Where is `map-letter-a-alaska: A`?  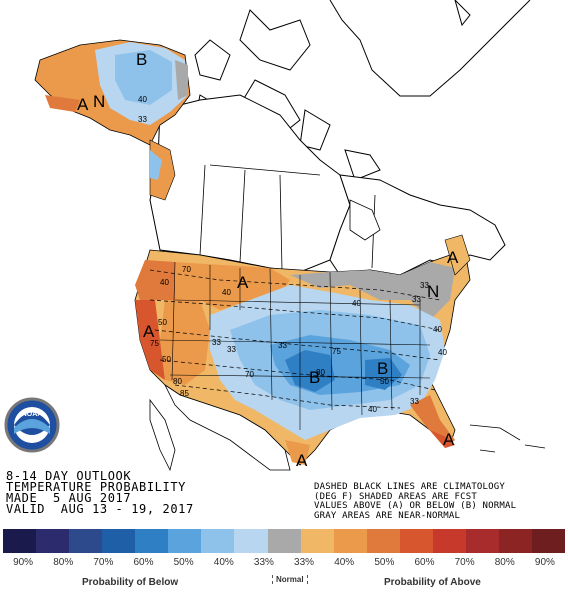
map-letter-a-alaska: A is located at coordinates (83, 104).